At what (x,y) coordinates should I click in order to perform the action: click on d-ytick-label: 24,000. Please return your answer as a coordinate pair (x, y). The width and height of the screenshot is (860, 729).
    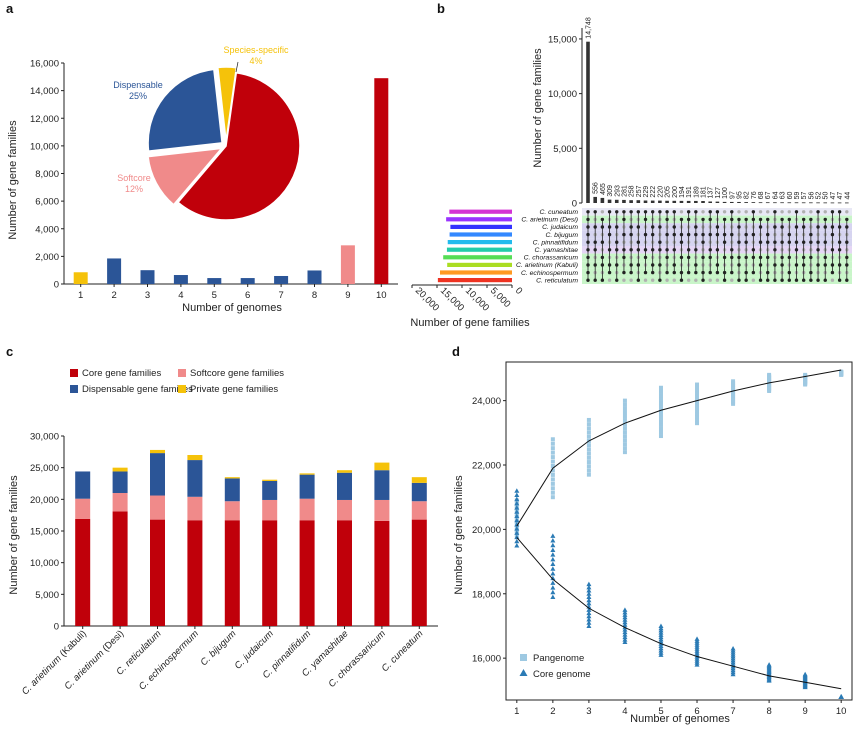
    Looking at the image, I should click on (486, 401).